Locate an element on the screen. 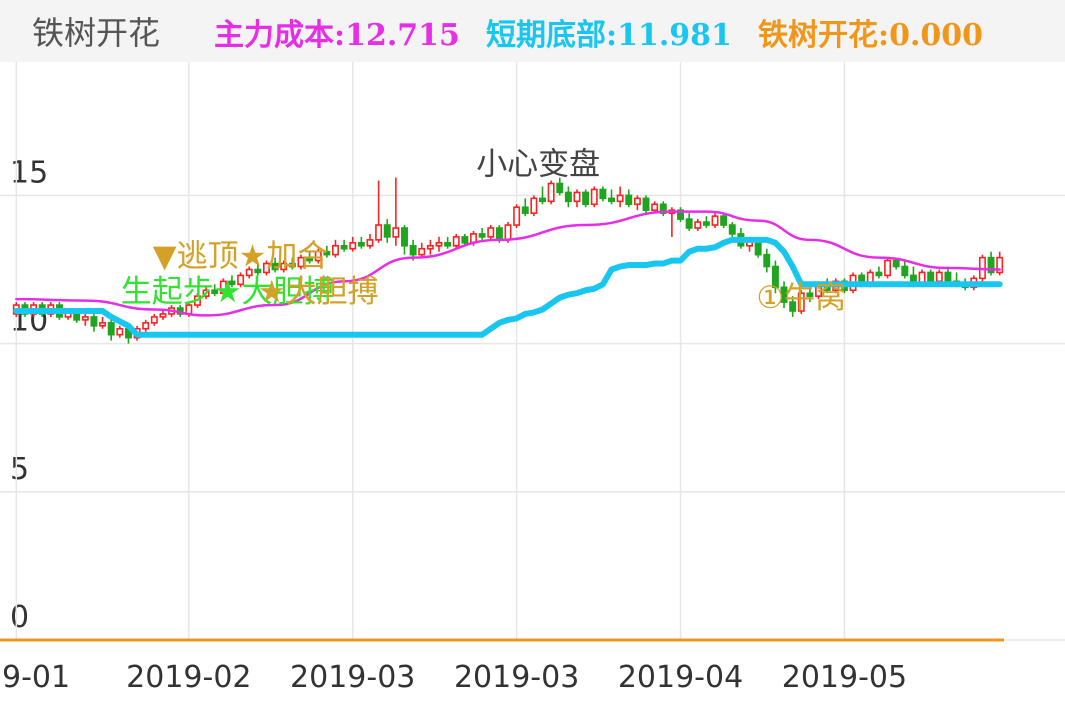  signal-readout: 铁树开花:0.000 is located at coordinates (870, 32).